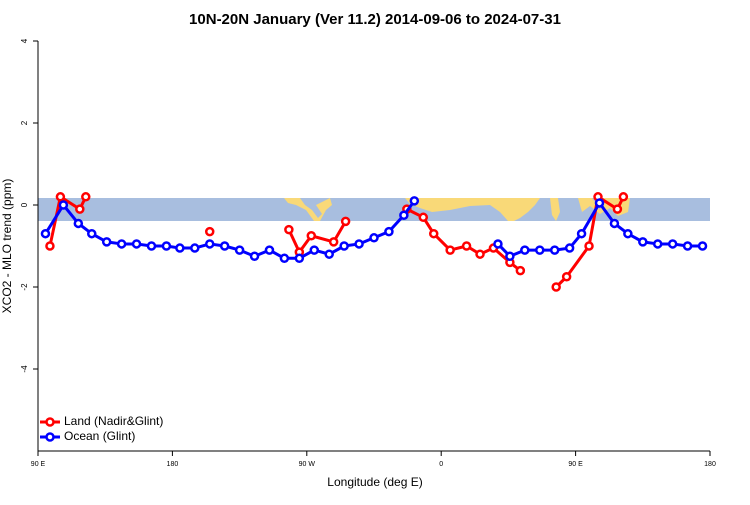 The width and height of the screenshot is (750, 505). I want to click on series, so click(374, 230).